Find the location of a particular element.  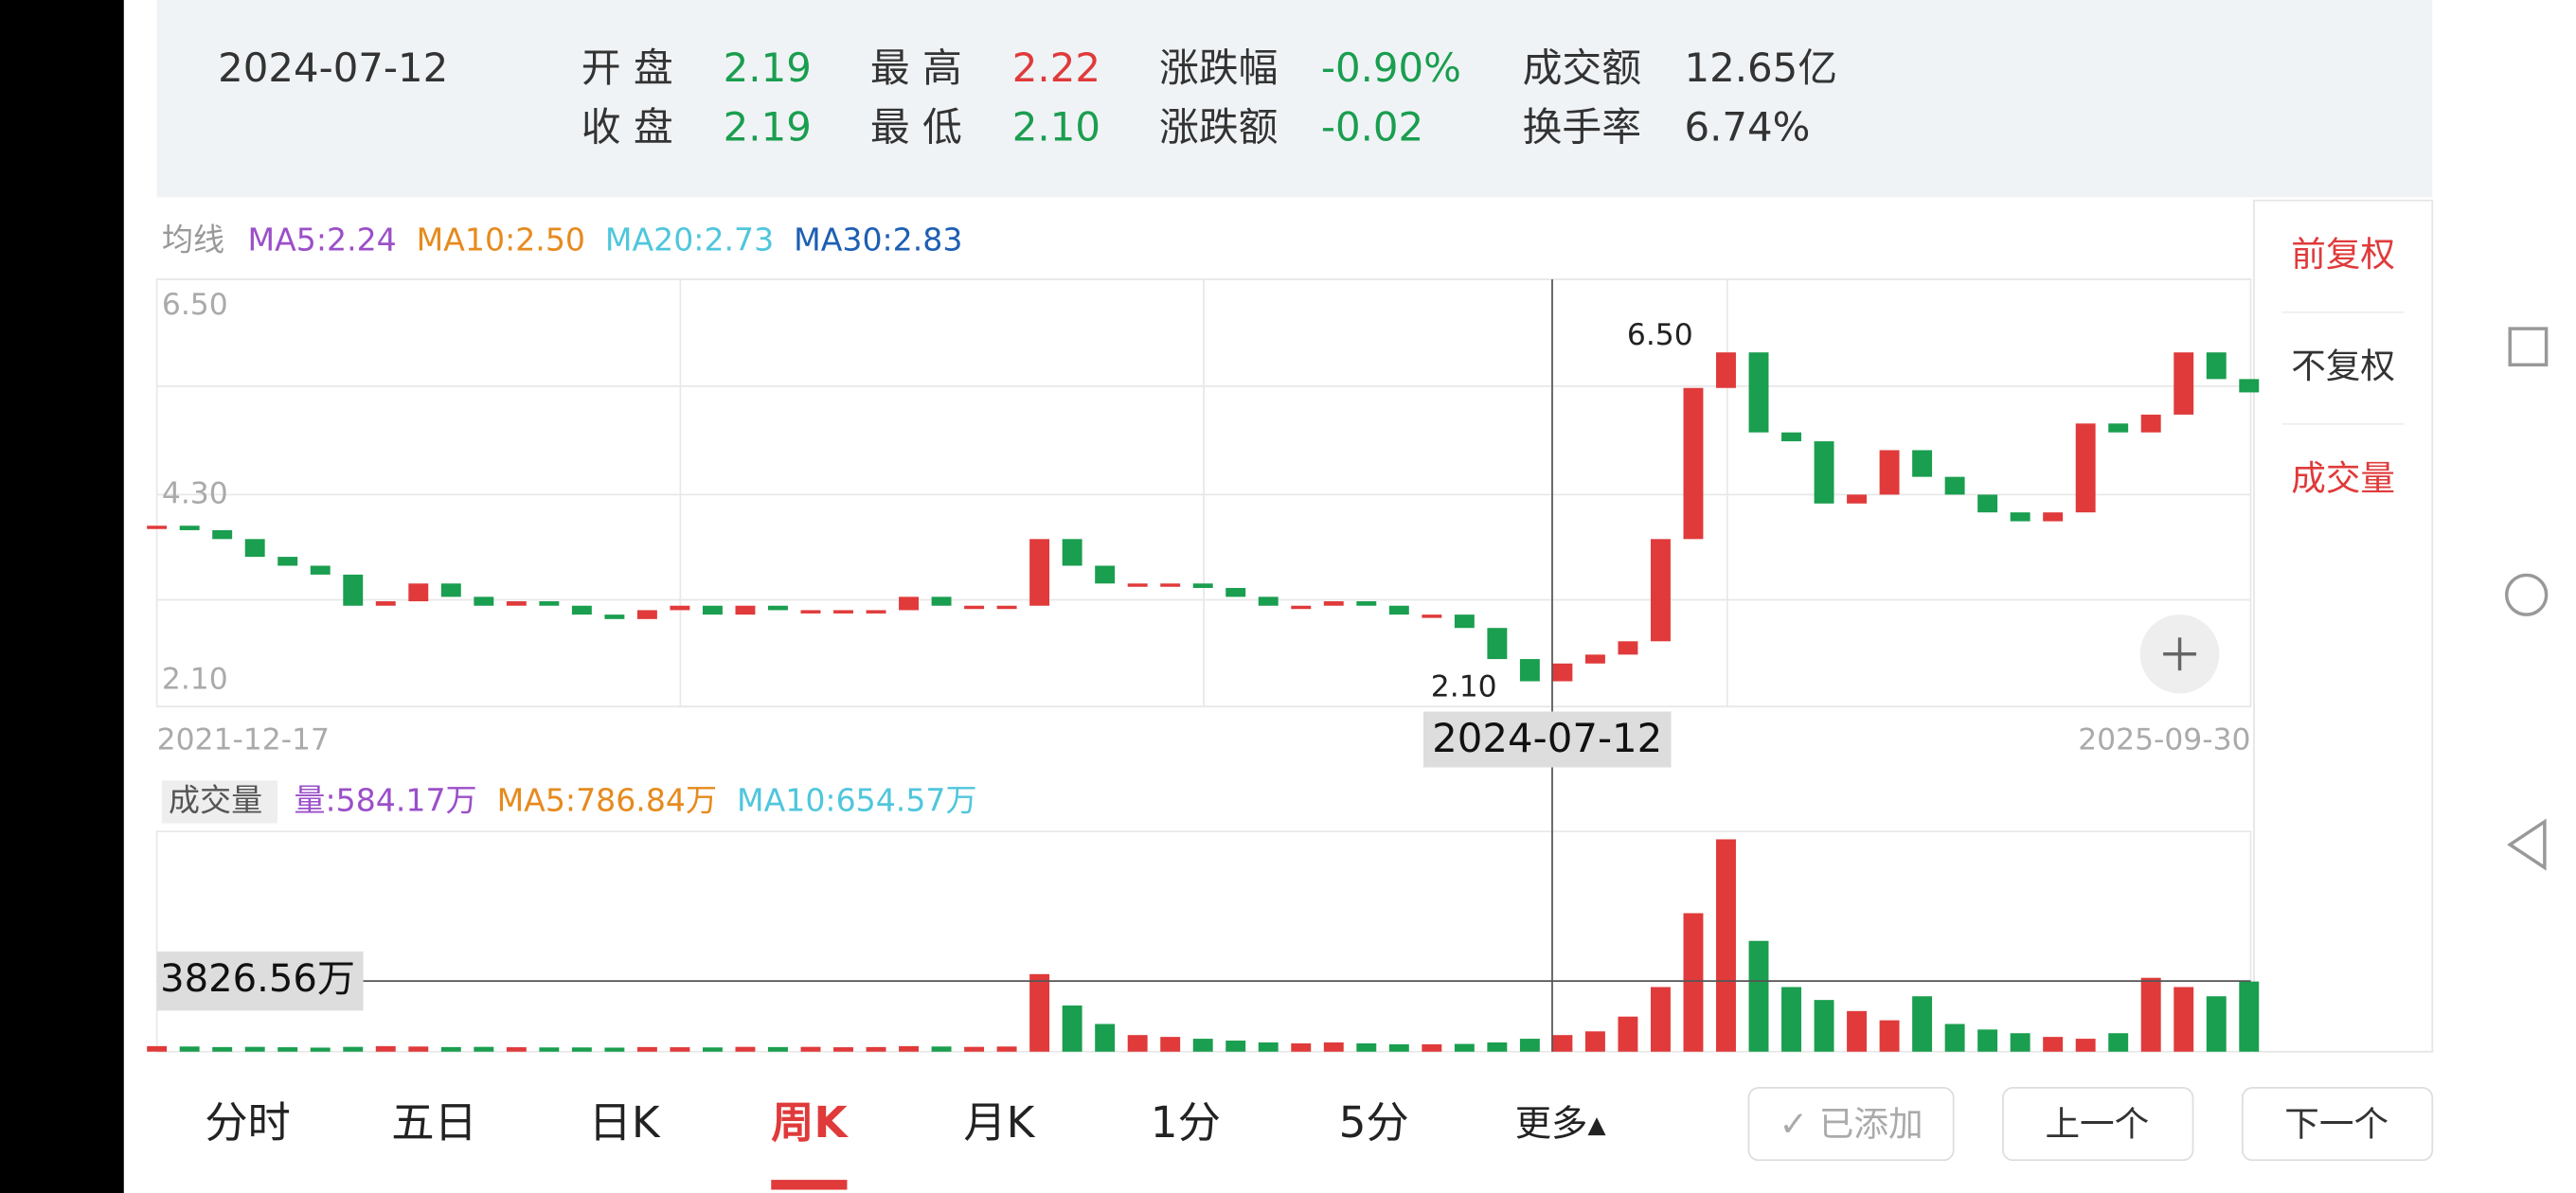

tab: 分时 is located at coordinates (248, 1122).